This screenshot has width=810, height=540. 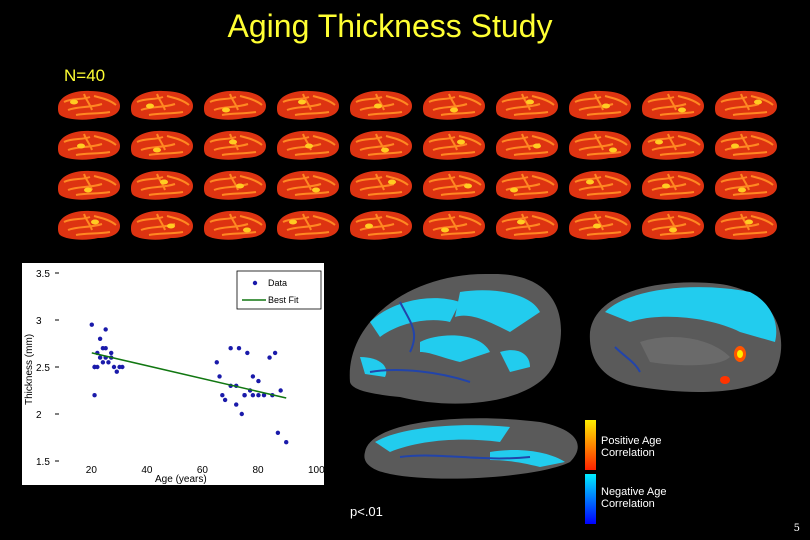 I want to click on x-tick-label: 40, so click(x=147, y=470).